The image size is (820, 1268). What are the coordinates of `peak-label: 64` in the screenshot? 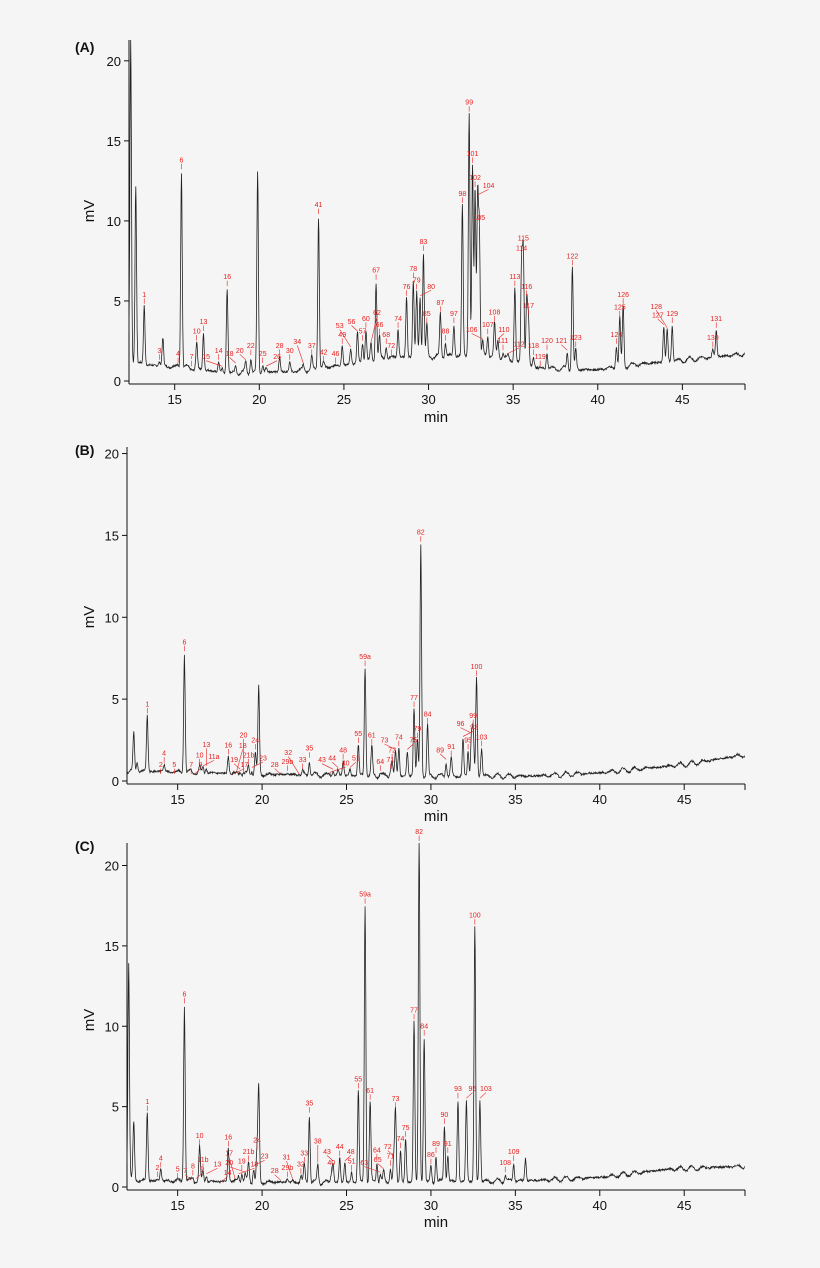 It's located at (377, 1150).